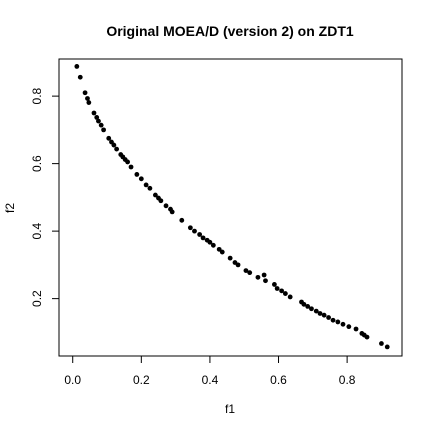  I want to click on x-axis: 0.0 0.2 0.4 0.6 0.8, so click(210, 371).